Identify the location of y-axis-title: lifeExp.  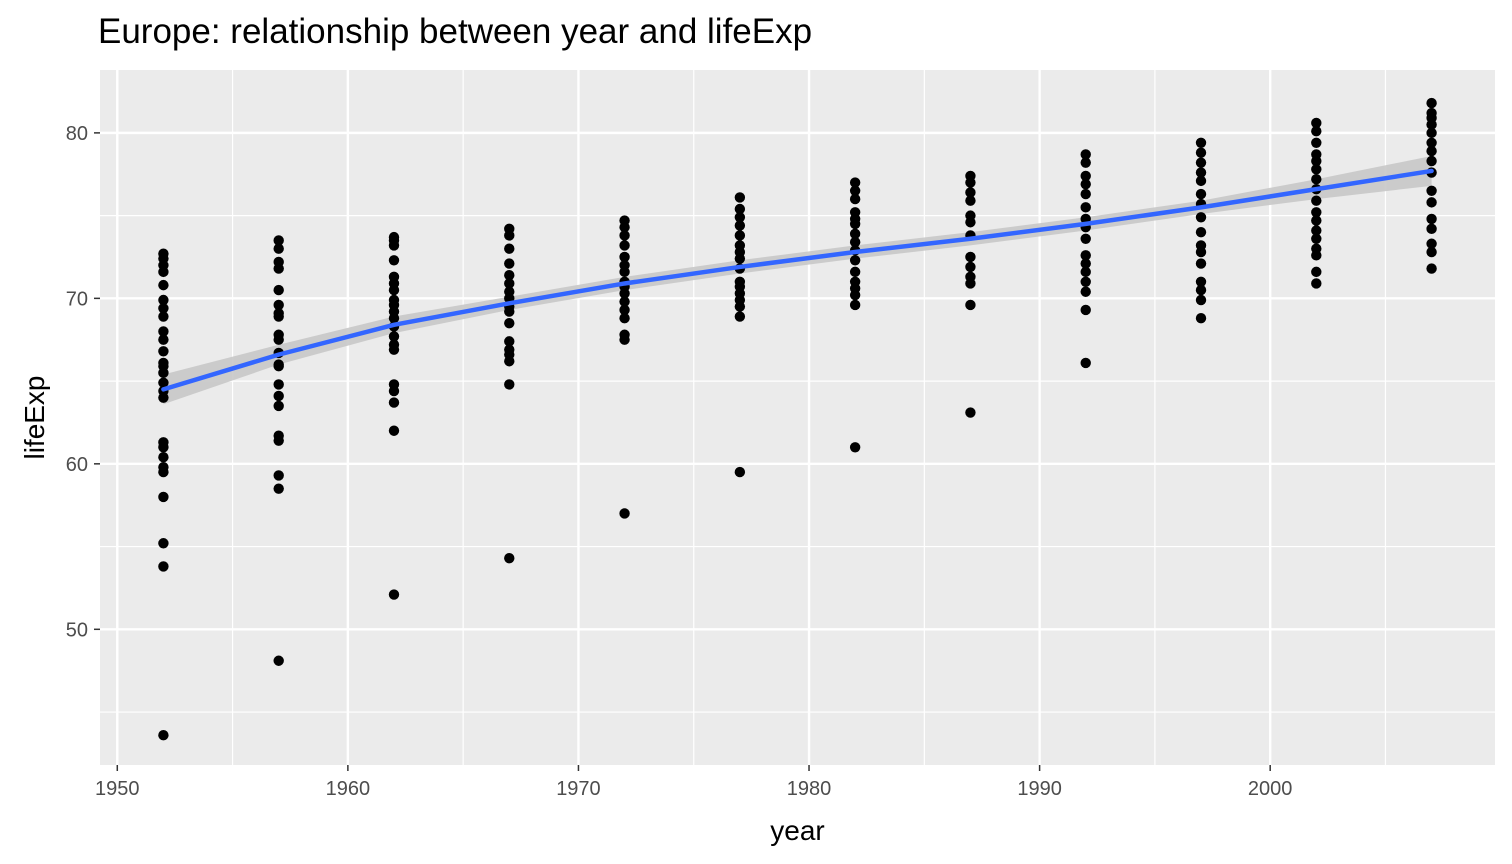
(34, 417).